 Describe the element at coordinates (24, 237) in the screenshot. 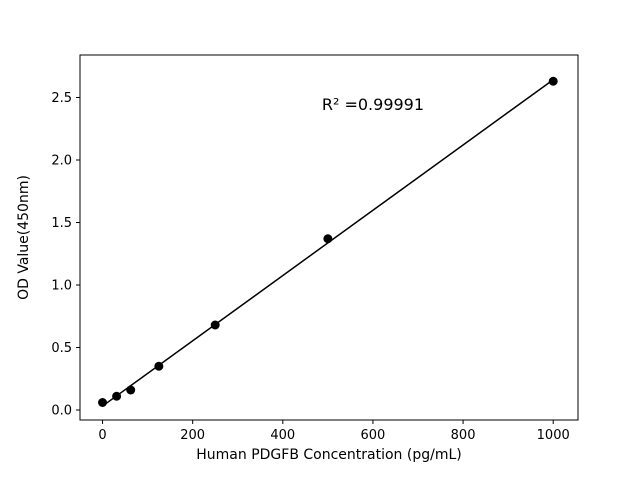

I see `y-axis-label: OD Value(450nm)` at that location.